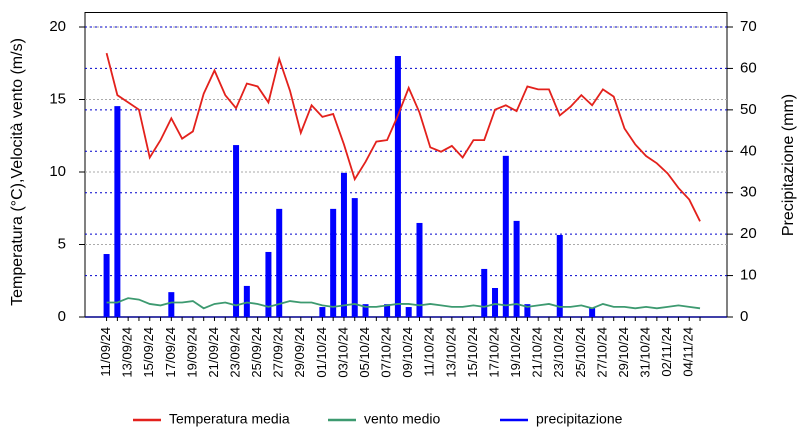 The height and width of the screenshot is (430, 801). I want to click on legend-label: precipitazione, so click(579, 419).